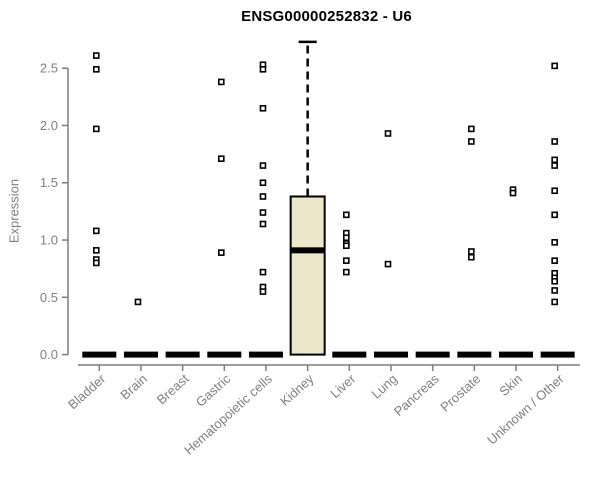 The height and width of the screenshot is (500, 600). What do you see at coordinates (297, 390) in the screenshot?
I see `x-category-label: Kidney` at bounding box center [297, 390].